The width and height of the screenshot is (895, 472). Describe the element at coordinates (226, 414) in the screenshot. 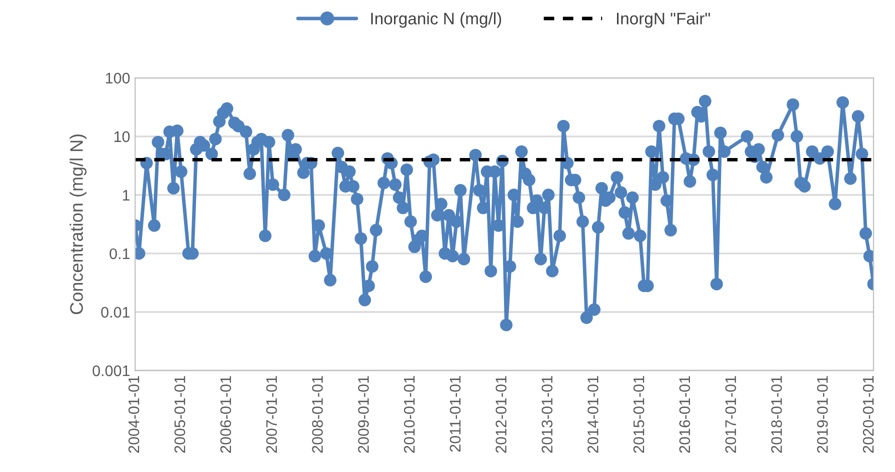

I see `x-tick-label: 2006-01-01` at that location.